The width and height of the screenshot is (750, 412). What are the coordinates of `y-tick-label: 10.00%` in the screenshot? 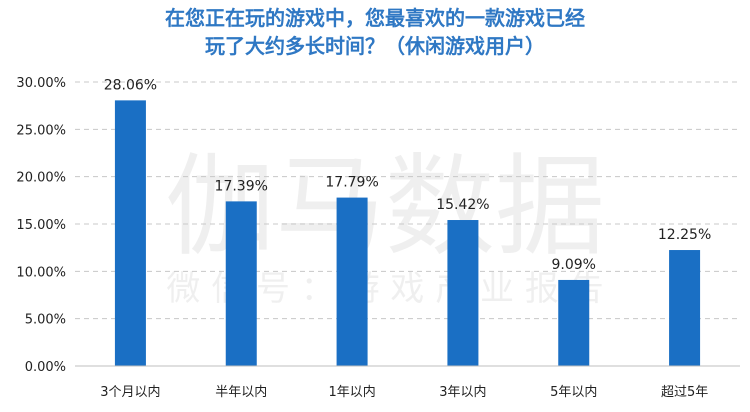 It's located at (41, 272).